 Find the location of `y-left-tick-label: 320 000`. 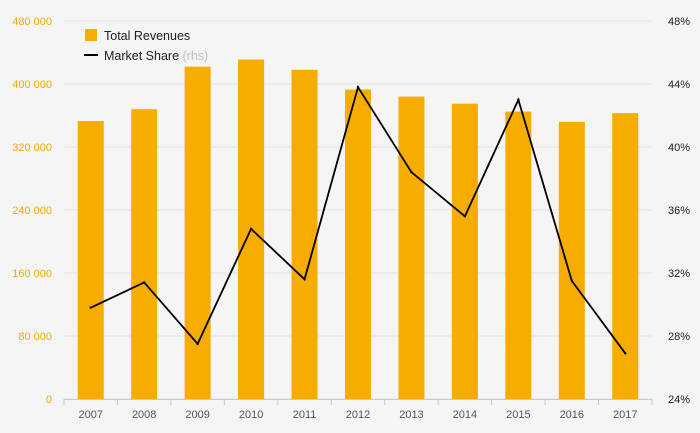

y-left-tick-label: 320 000 is located at coordinates (32, 148).